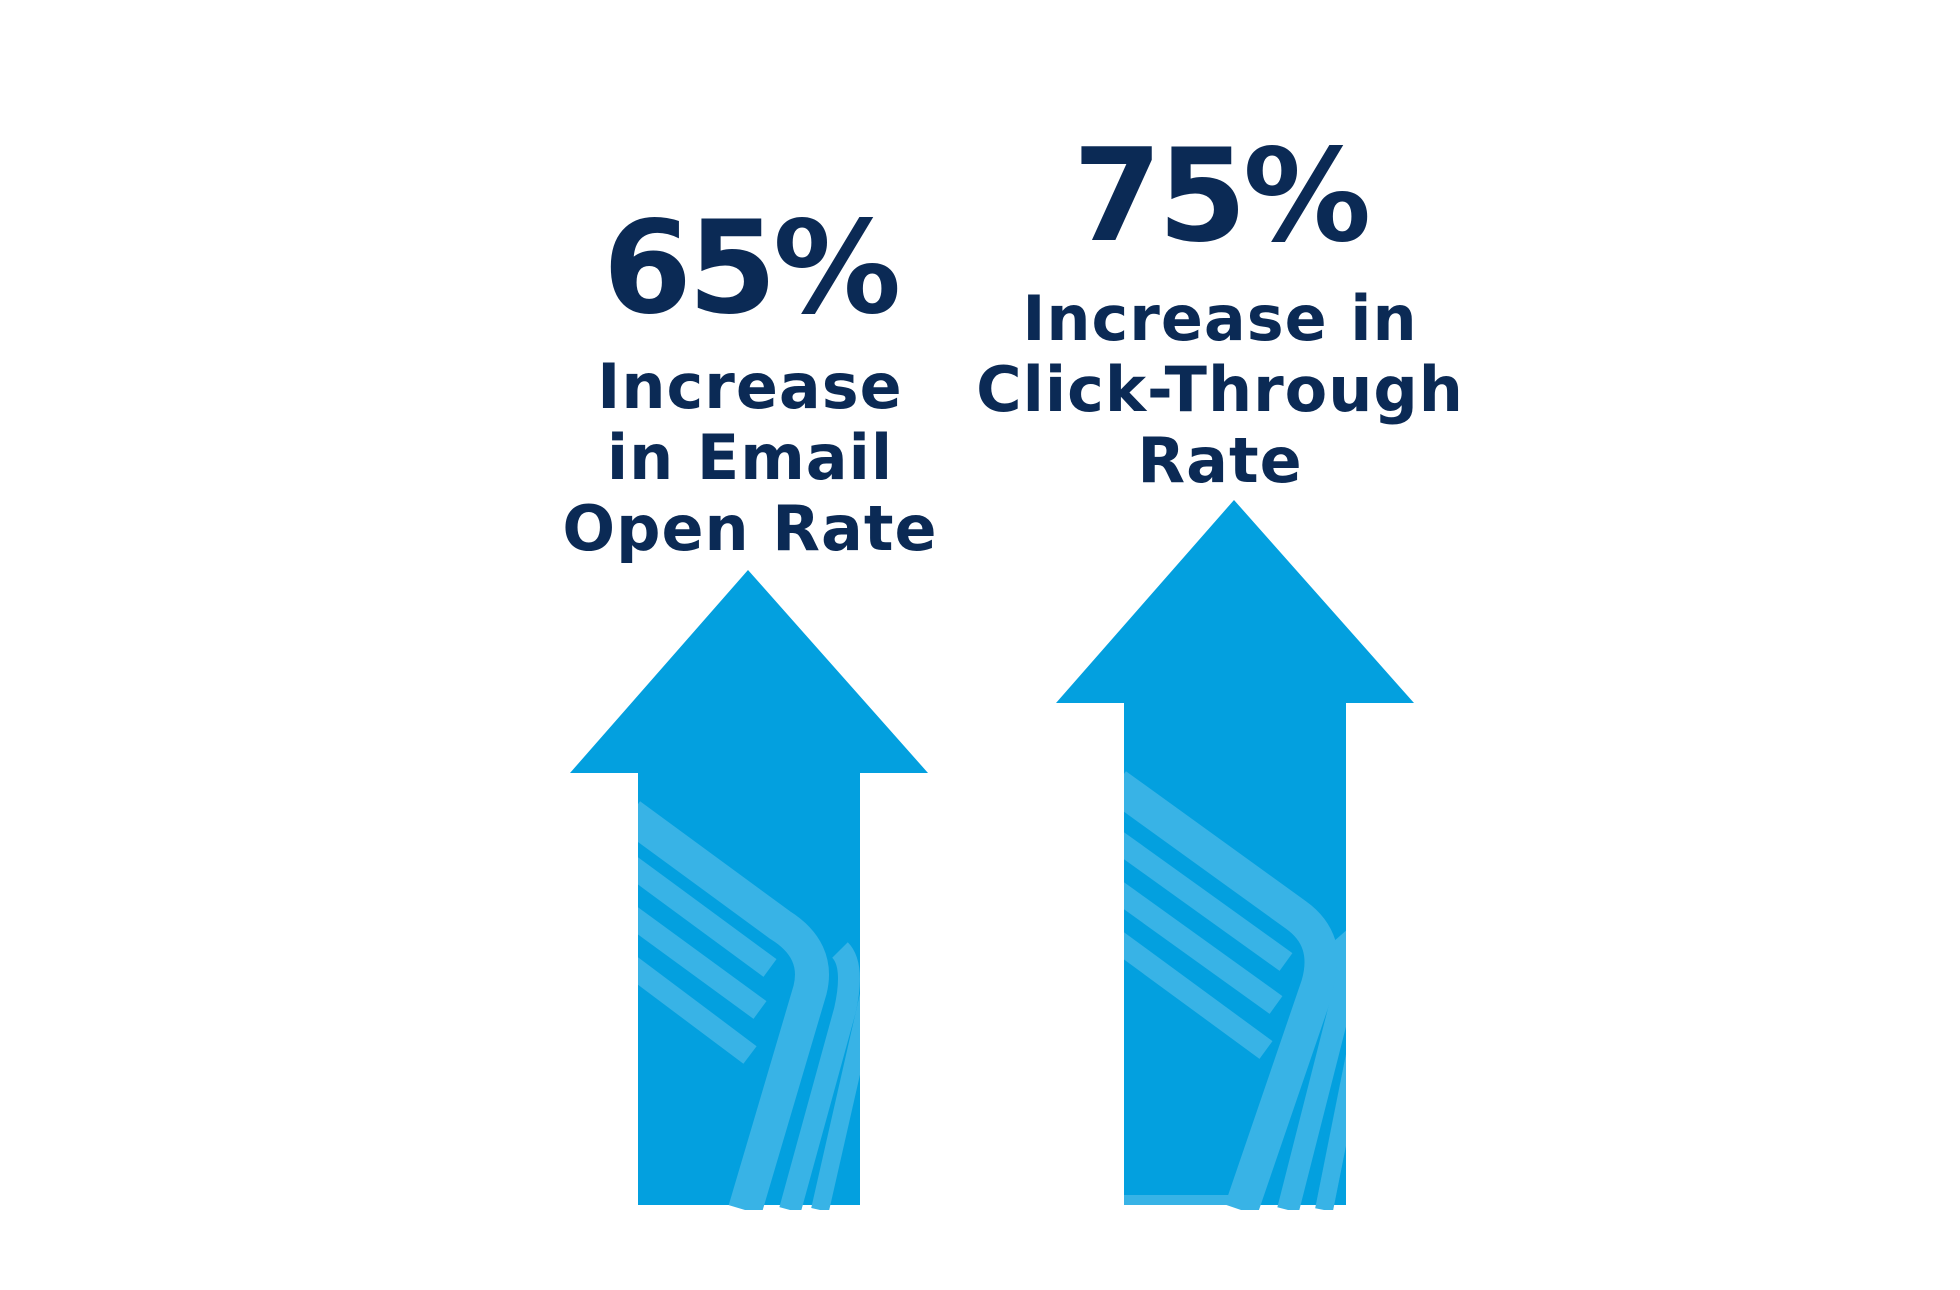 Image resolution: width=1960 pixels, height=1290 pixels. I want to click on click-through-caption: Increase in Click-Through Rate, so click(1220, 389).